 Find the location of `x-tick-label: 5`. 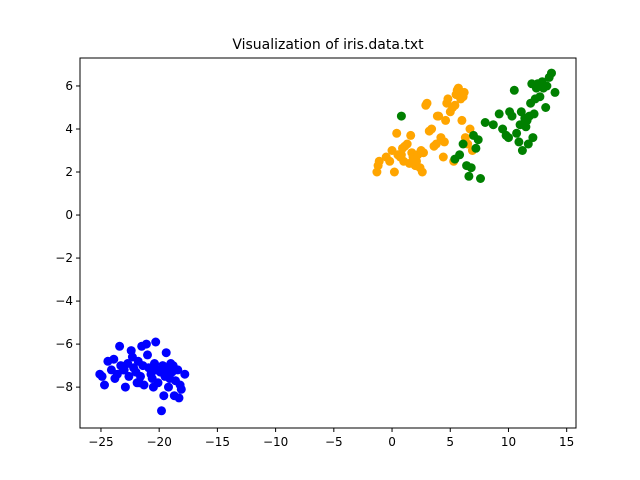

x-tick-label: 5 is located at coordinates (450, 442).